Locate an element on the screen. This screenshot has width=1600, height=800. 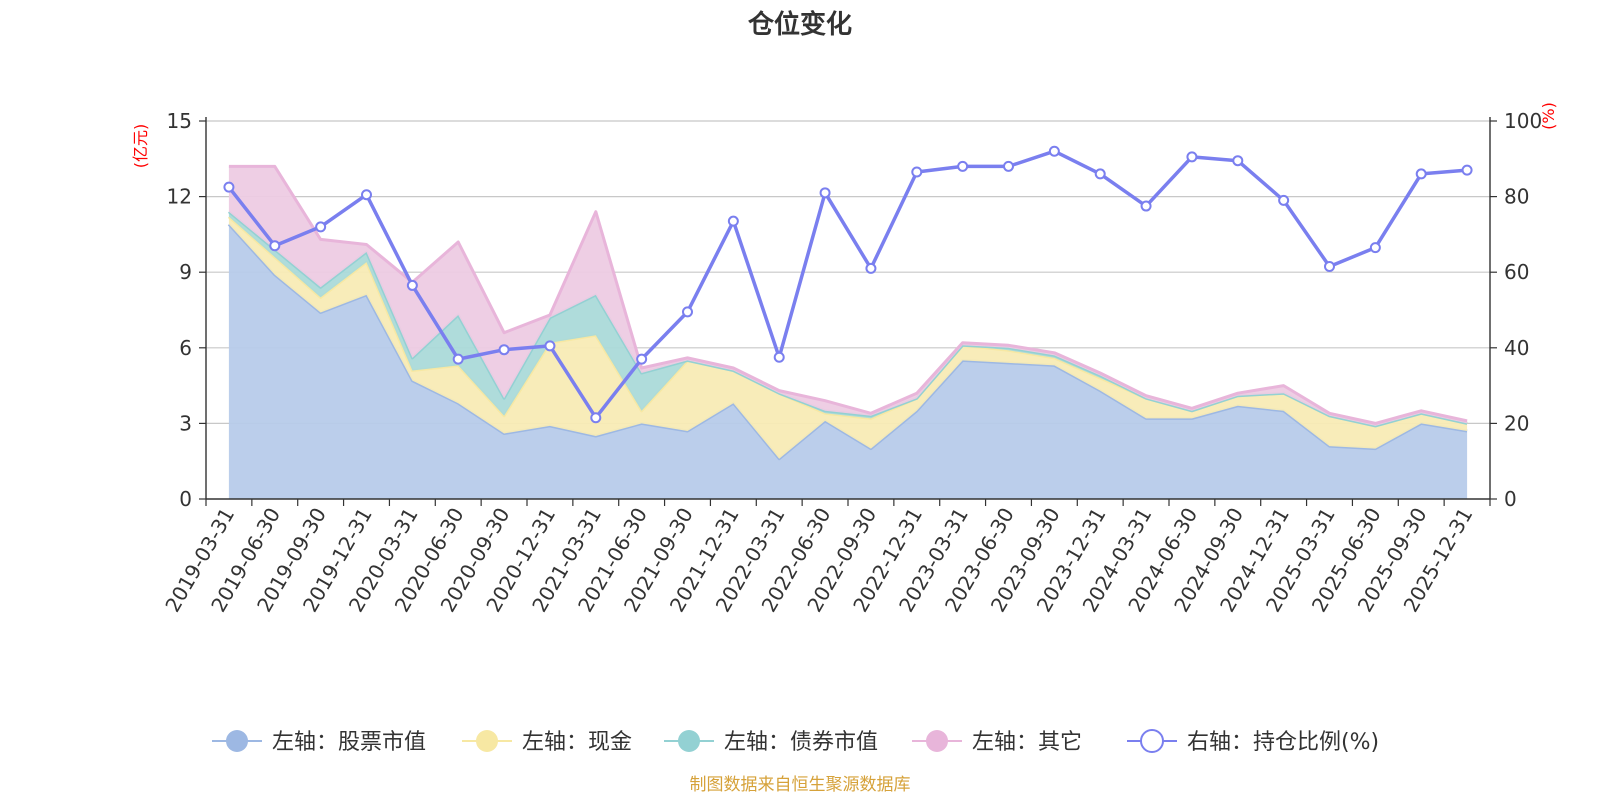
left-tick-label: 6 is located at coordinates (185, 348).